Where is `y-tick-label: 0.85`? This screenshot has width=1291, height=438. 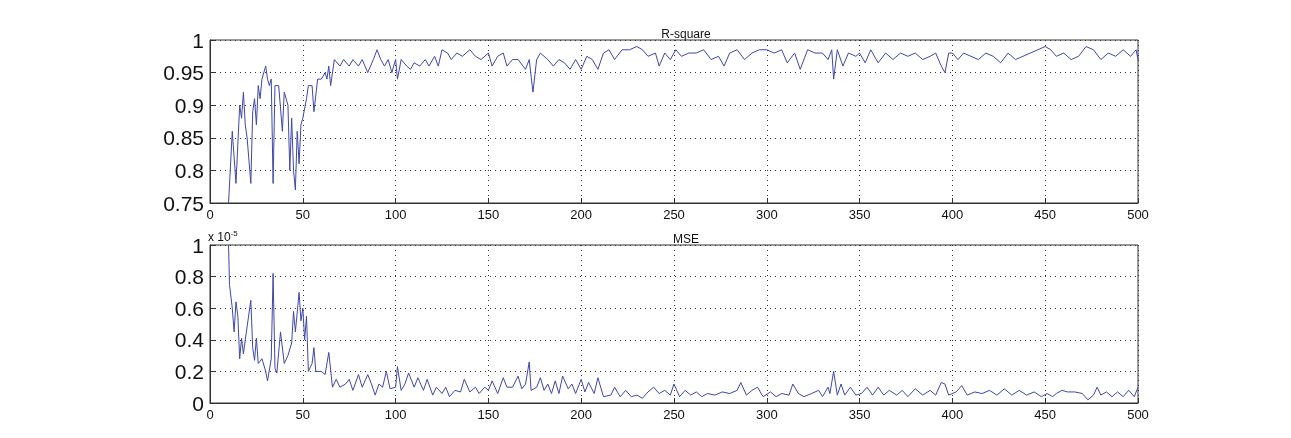 y-tick-label: 0.85 is located at coordinates (183, 138).